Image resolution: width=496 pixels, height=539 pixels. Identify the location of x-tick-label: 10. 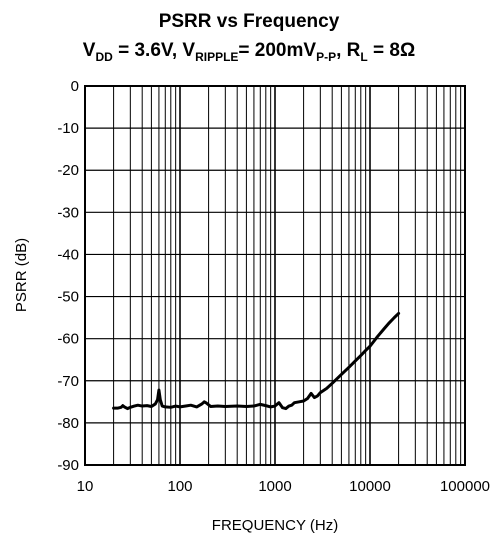
(85, 486).